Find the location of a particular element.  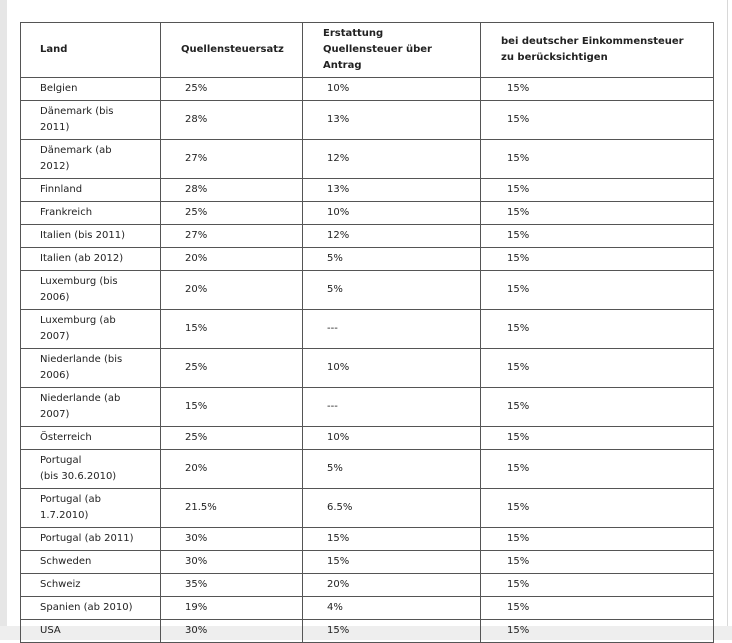

table-row: Luxemburg (ab 2007) 15% --- 15% is located at coordinates (367, 329).